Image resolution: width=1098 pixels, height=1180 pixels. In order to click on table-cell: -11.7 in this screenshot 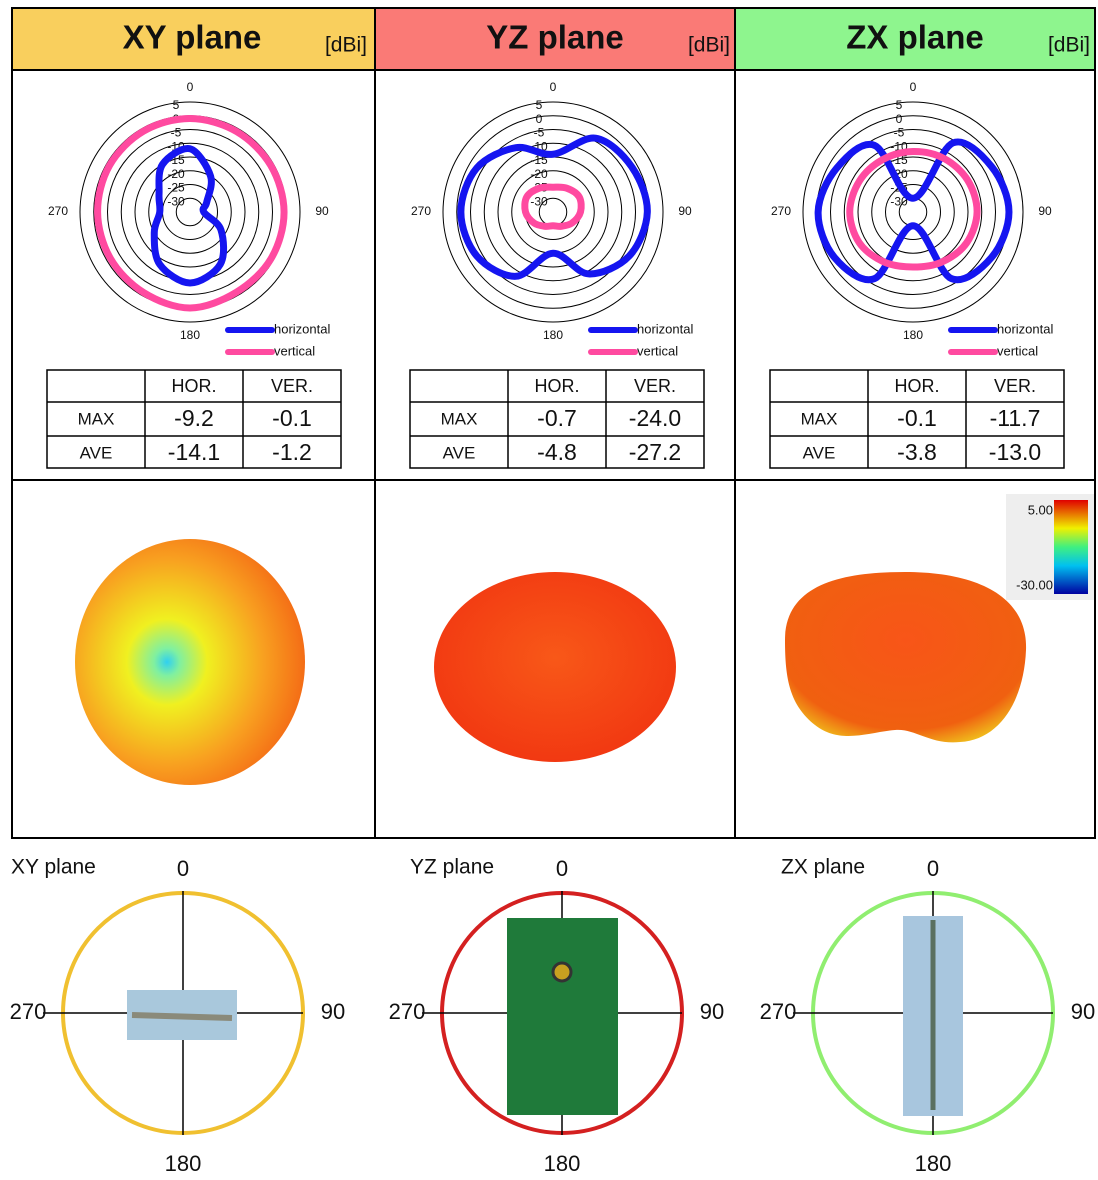, I will do `click(1015, 418)`.